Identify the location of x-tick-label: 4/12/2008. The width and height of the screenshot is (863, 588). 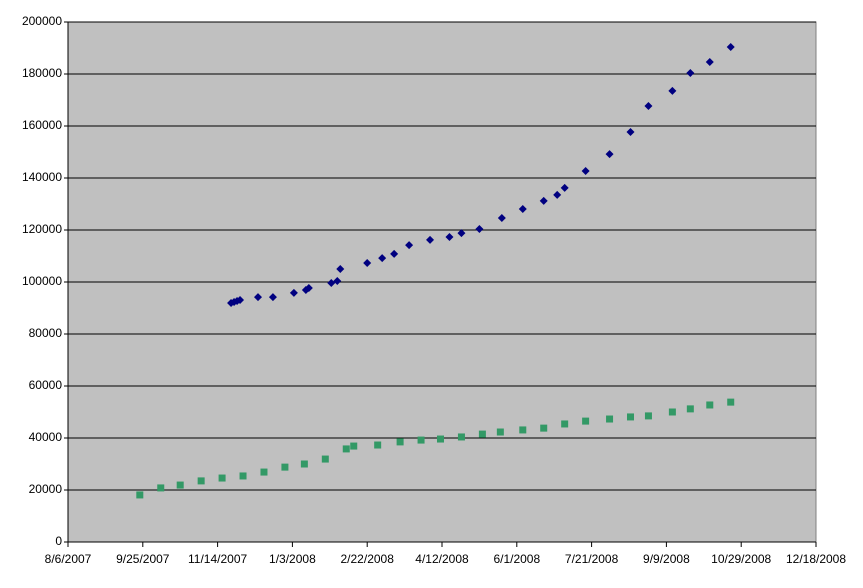
(442, 559).